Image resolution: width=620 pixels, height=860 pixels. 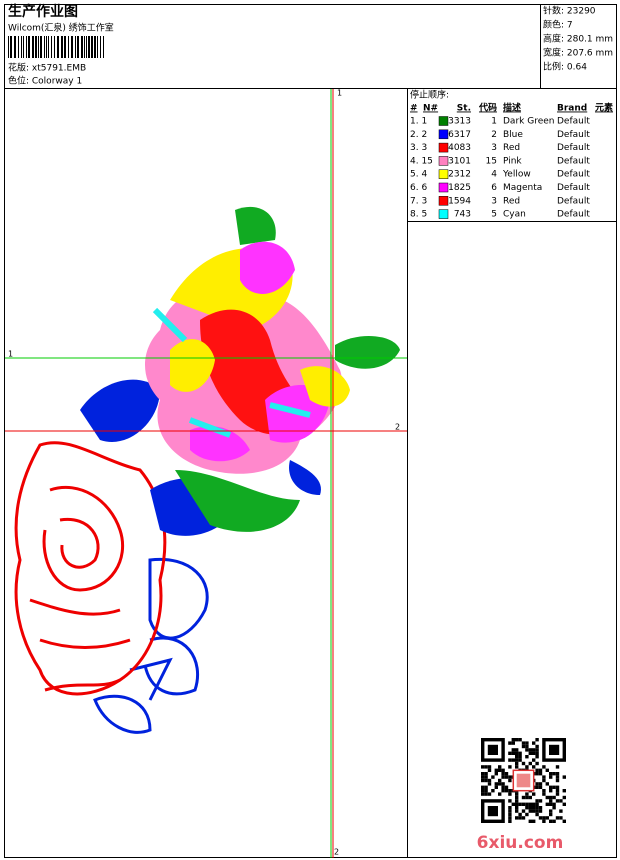 What do you see at coordinates (512, 108) in the screenshot?
I see `column-header: 描述` at bounding box center [512, 108].